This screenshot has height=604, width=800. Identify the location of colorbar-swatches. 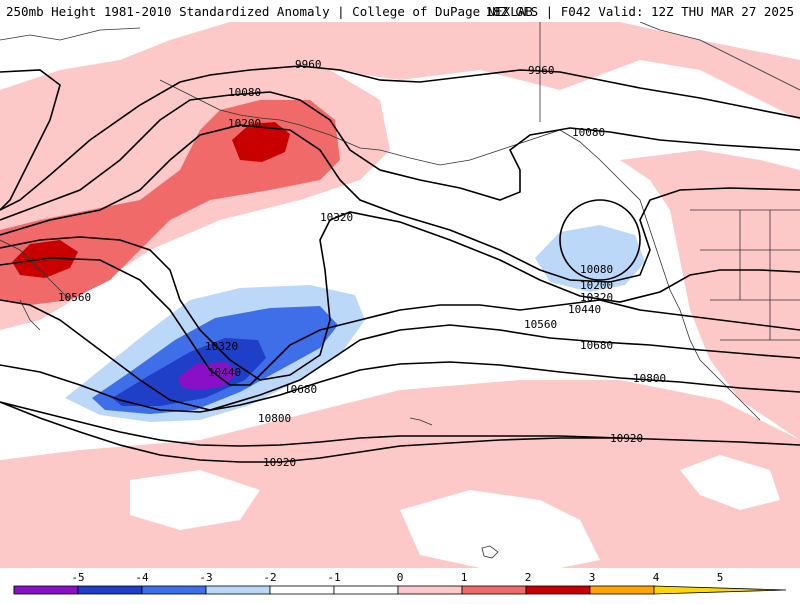
(400, 590).